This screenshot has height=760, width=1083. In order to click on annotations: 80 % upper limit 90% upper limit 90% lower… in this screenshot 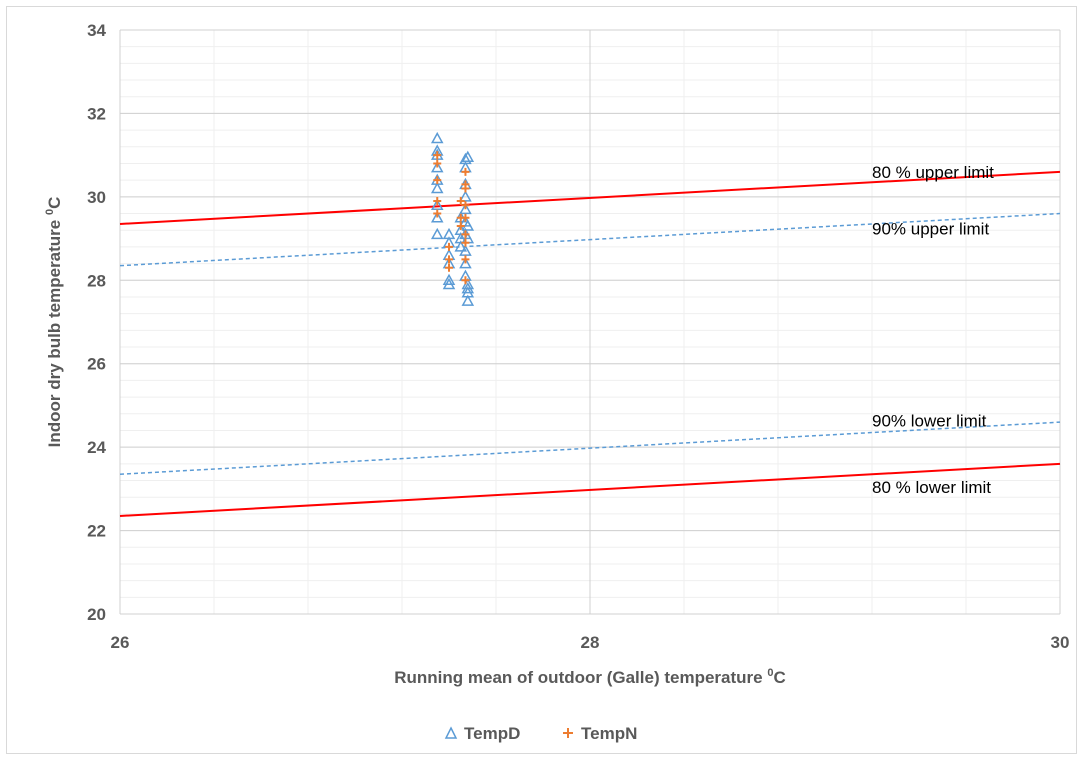, I will do `click(933, 330)`.